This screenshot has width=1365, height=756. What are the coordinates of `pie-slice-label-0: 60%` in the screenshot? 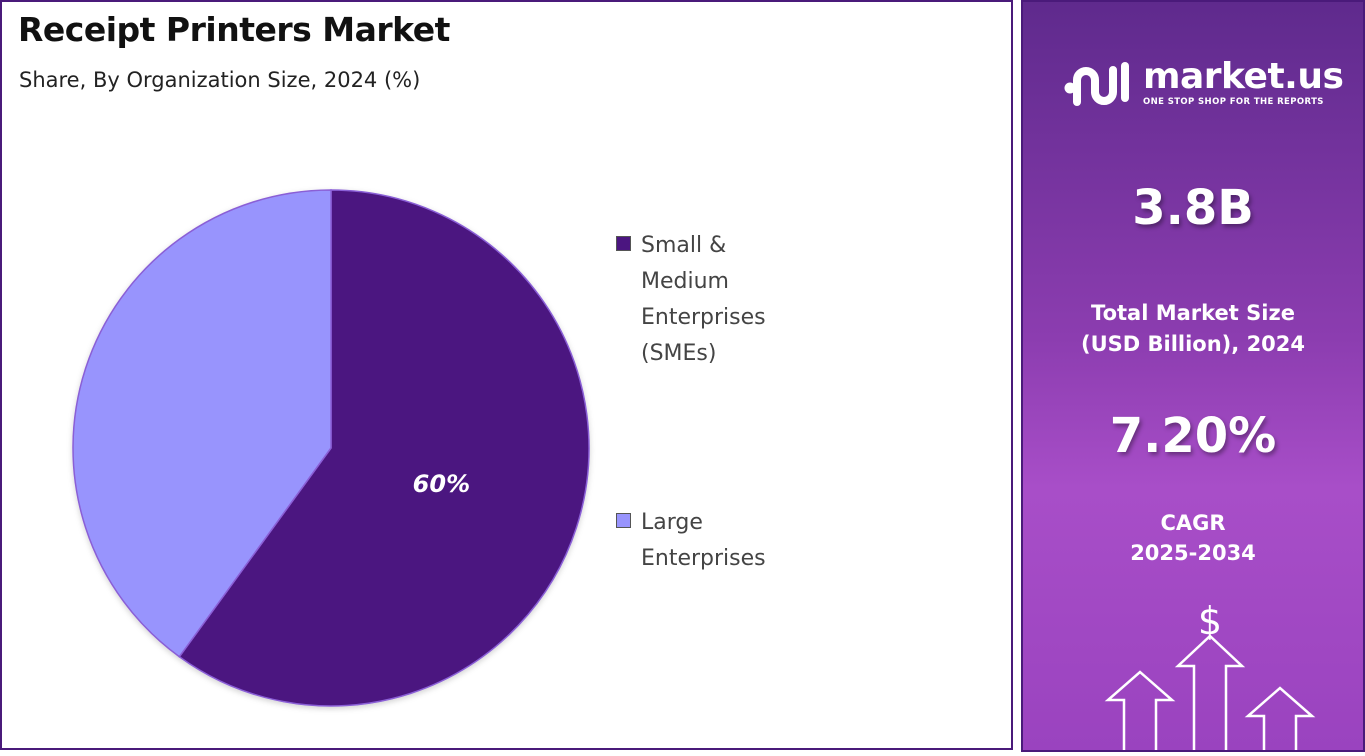 It's located at (441, 484).